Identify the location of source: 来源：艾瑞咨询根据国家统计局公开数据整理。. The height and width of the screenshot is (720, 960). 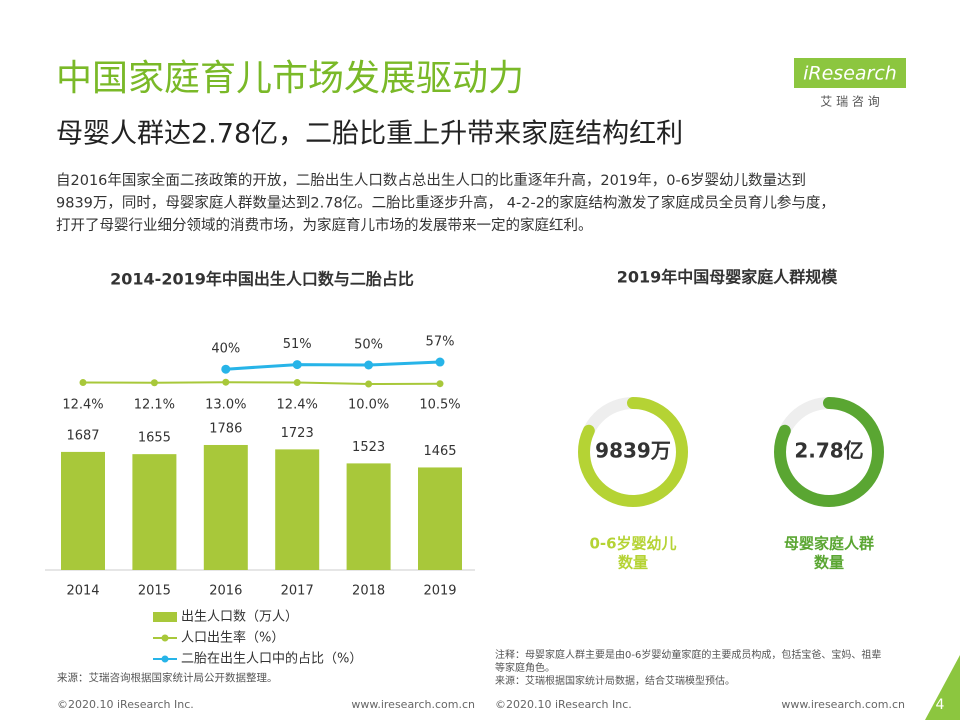
(167, 677).